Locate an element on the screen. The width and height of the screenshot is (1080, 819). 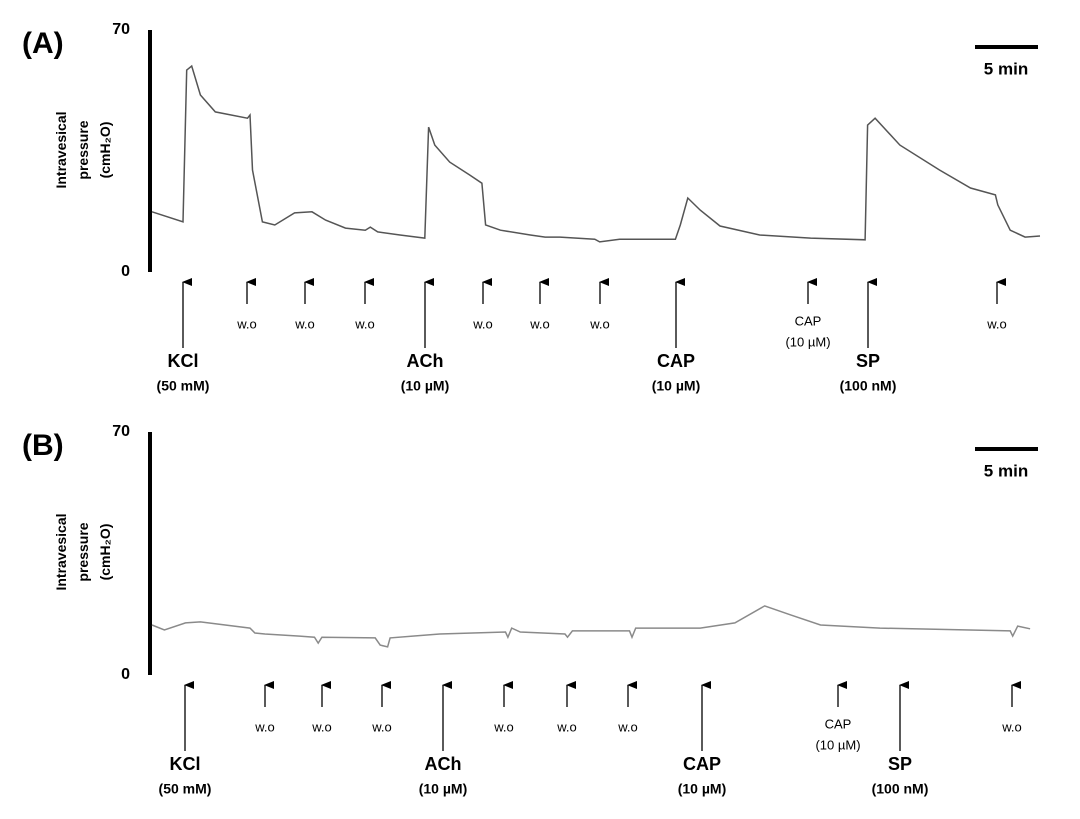
pressure-trace is located at coordinates (591, 626).